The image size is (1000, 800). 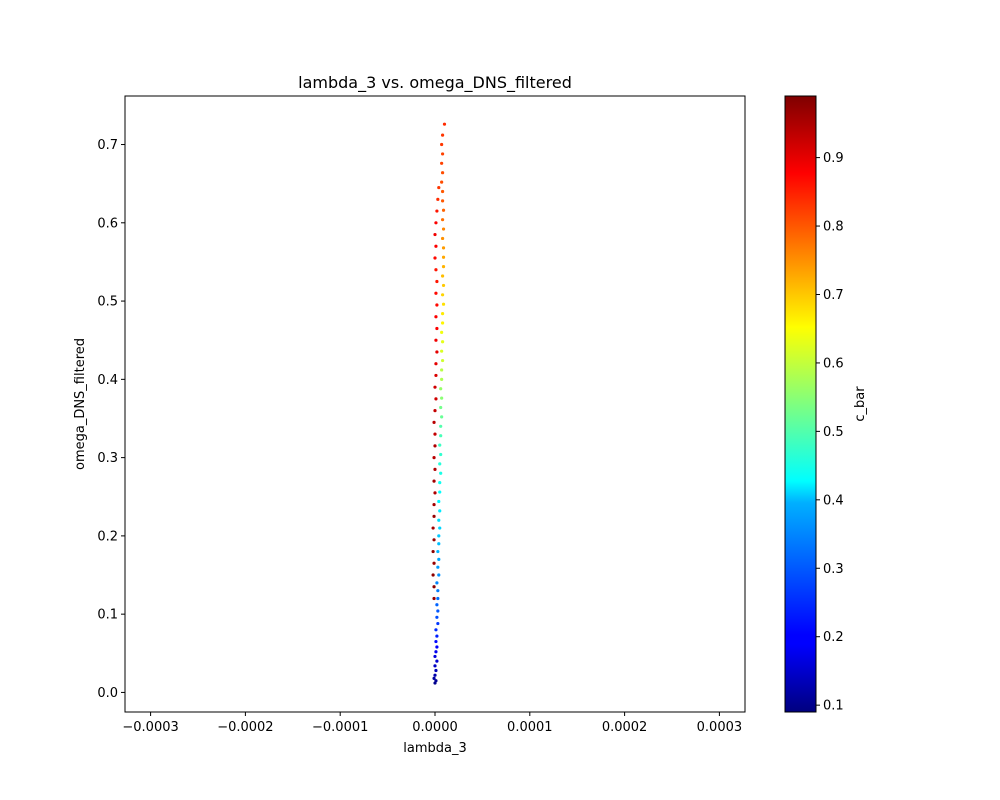 I want to click on y-tick-label: 0.4, so click(x=107, y=380).